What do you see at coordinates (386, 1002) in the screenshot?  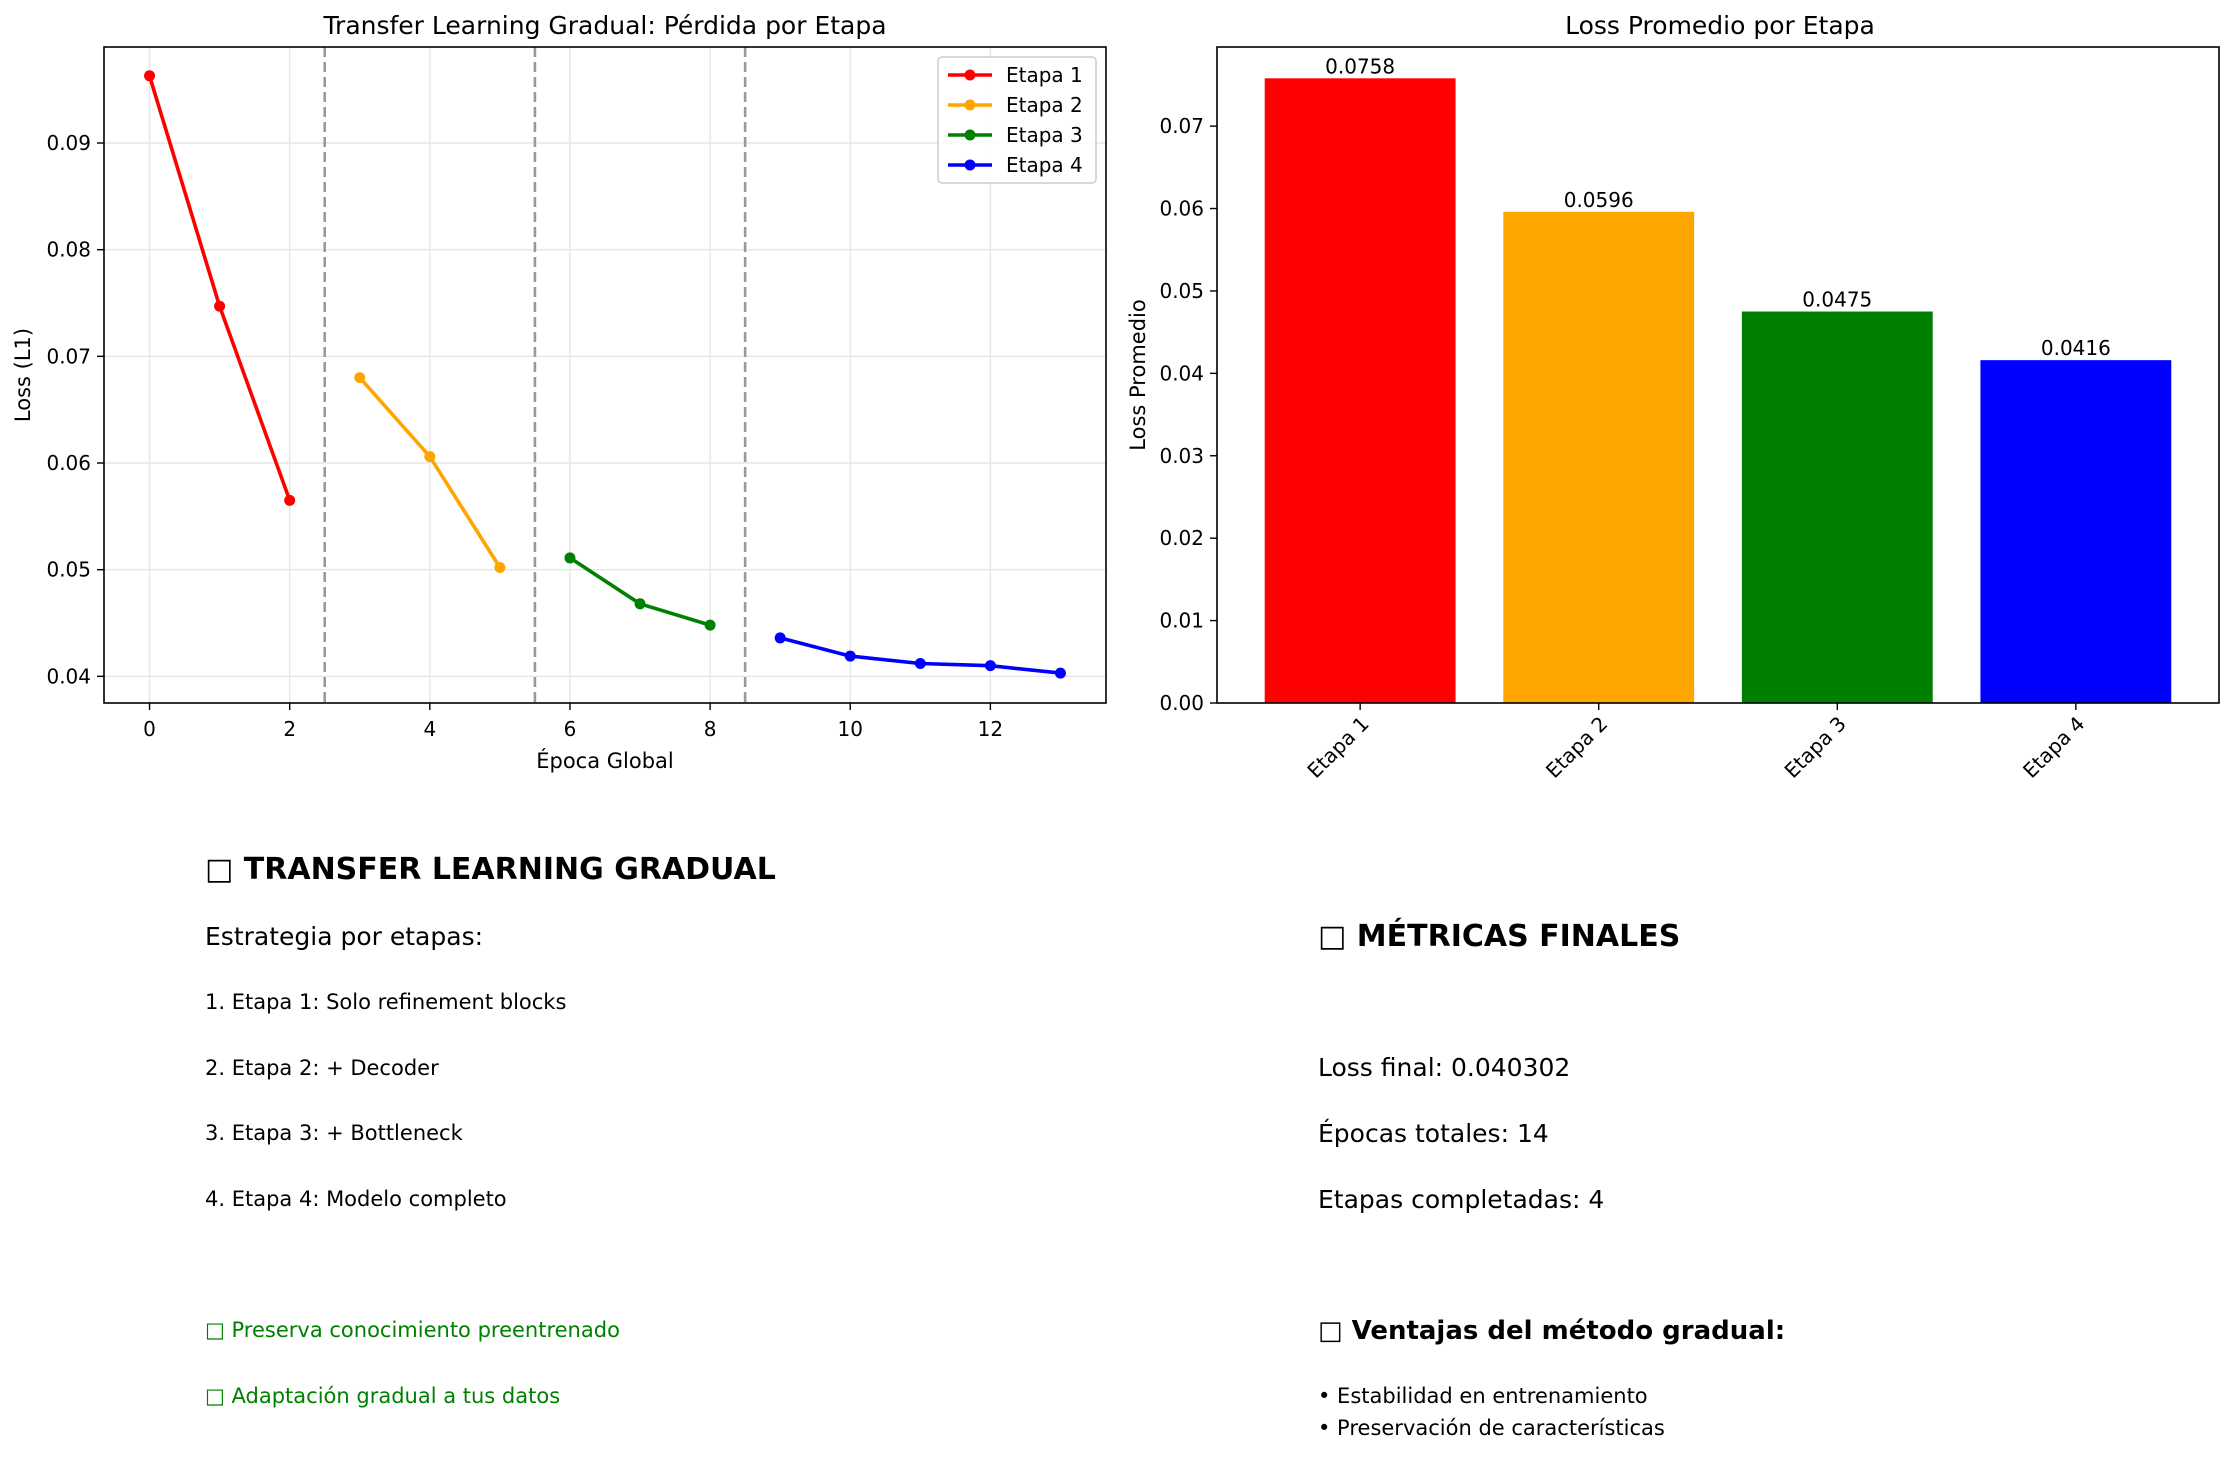 I see `step-1: 1. Etapa 1: Solo refinement blocks` at bounding box center [386, 1002].